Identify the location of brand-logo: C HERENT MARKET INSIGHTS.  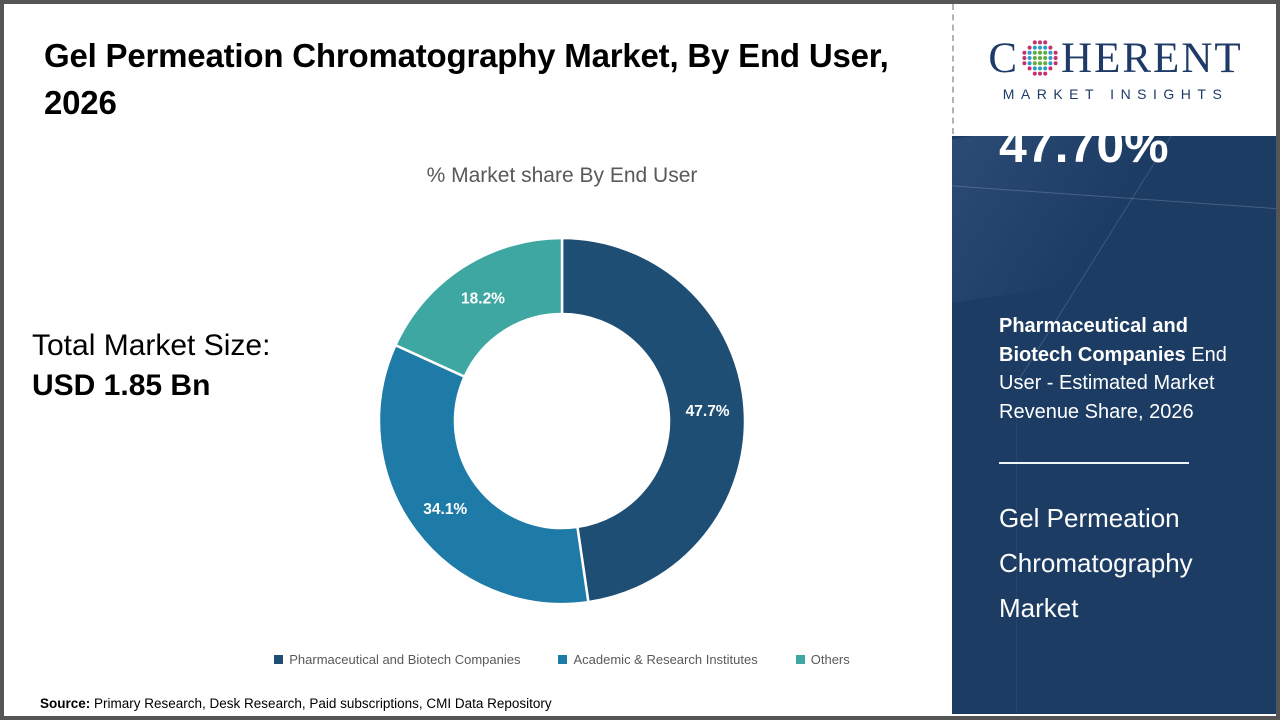
(1114, 69).